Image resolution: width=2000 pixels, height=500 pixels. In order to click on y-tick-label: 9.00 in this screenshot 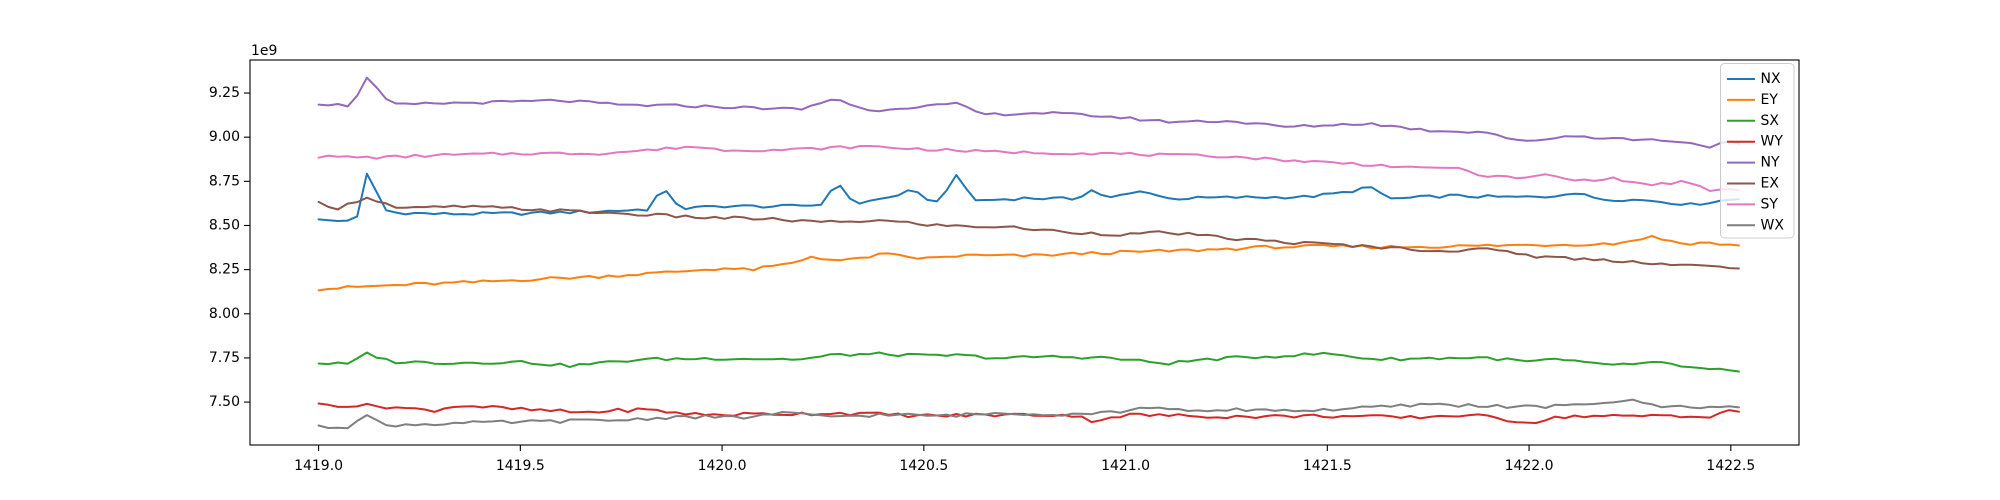, I will do `click(224, 137)`.